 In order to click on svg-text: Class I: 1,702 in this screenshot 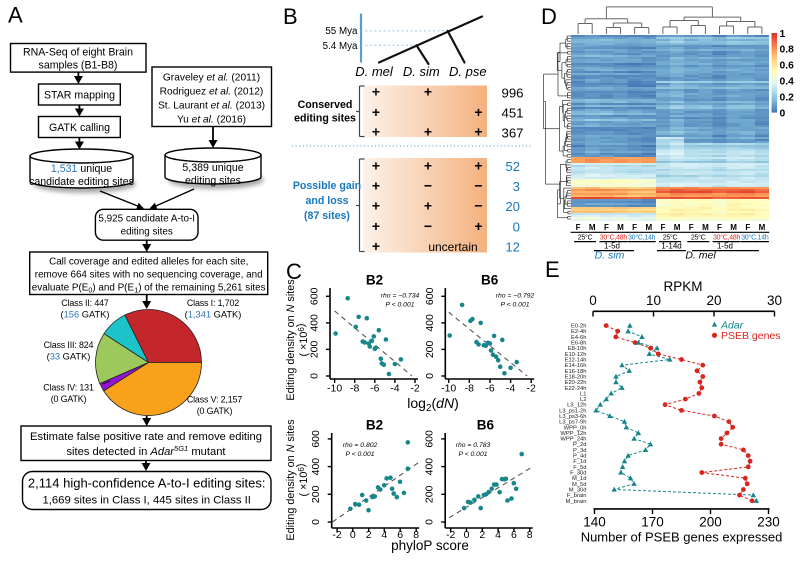, I will do `click(213, 303)`.